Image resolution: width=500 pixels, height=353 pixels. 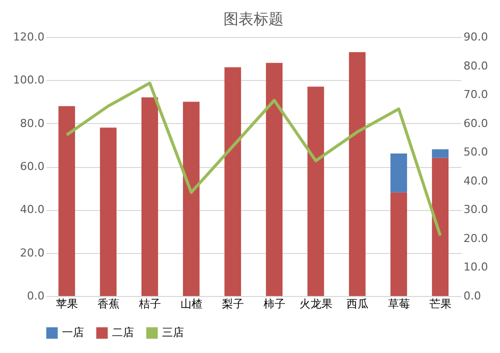 What do you see at coordinates (67, 304) in the screenshot?
I see `x-tick-label: 苹果` at bounding box center [67, 304].